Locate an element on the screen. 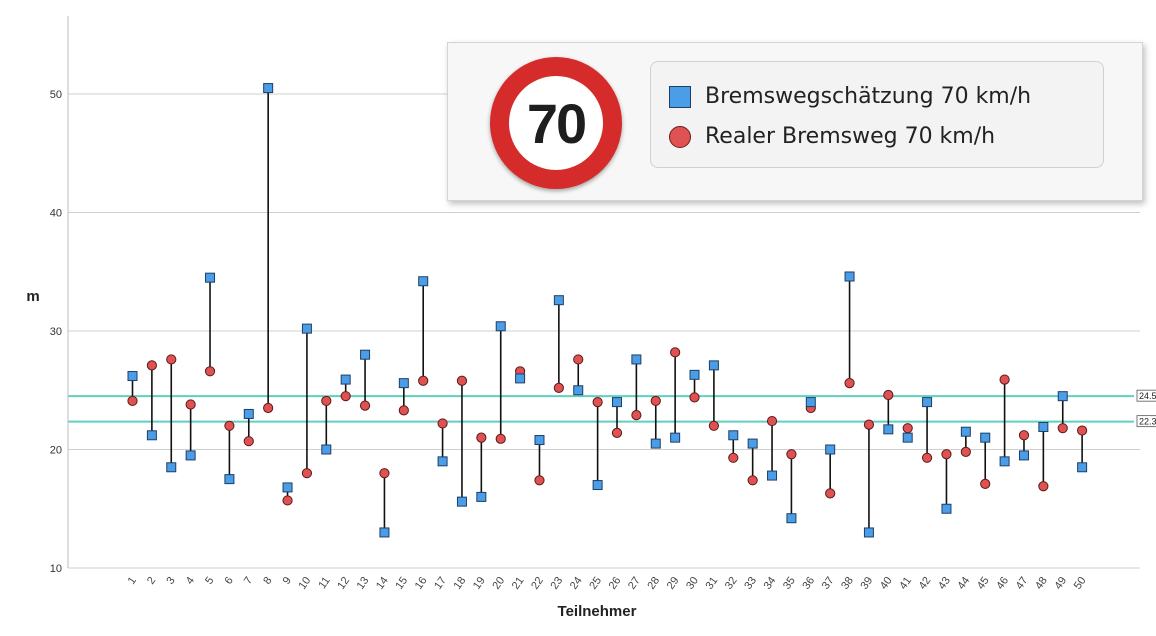  x-tick-label: 29 is located at coordinates (673, 583).